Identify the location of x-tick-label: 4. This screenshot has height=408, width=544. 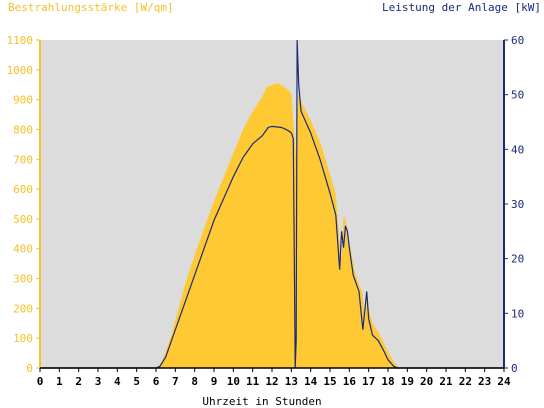
(117, 381).